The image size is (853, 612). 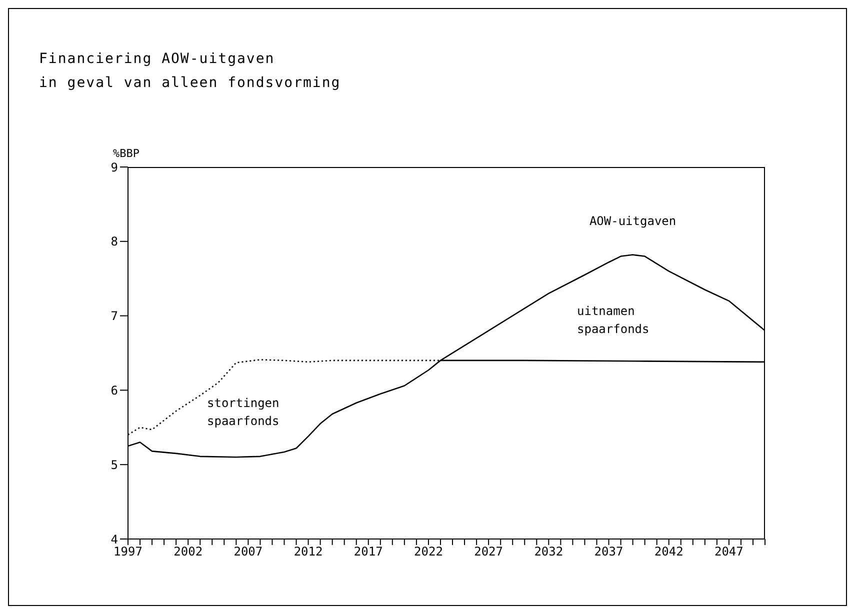 I want to click on x-tick-label: 2032, so click(x=549, y=551).